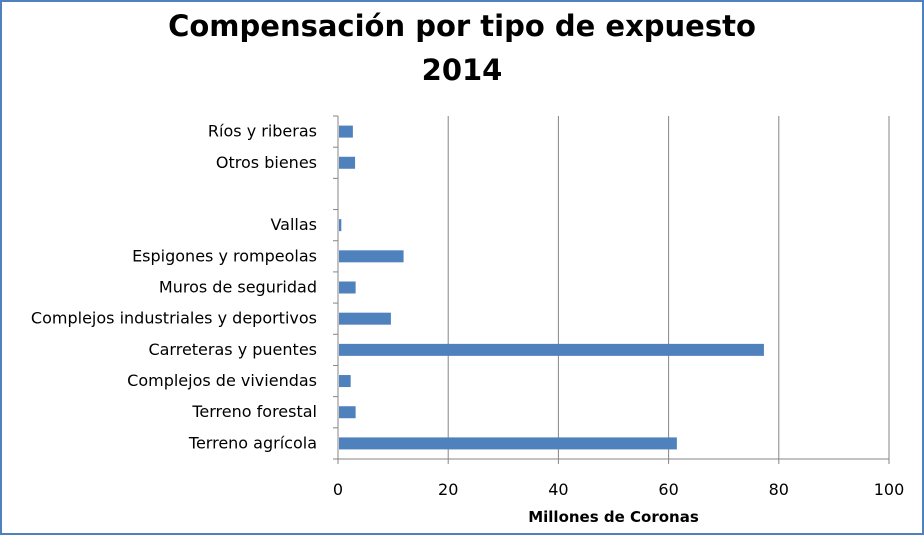 The image size is (924, 535). Describe the element at coordinates (254, 411) in the screenshot. I see `category-label: Terreno forestal` at that location.